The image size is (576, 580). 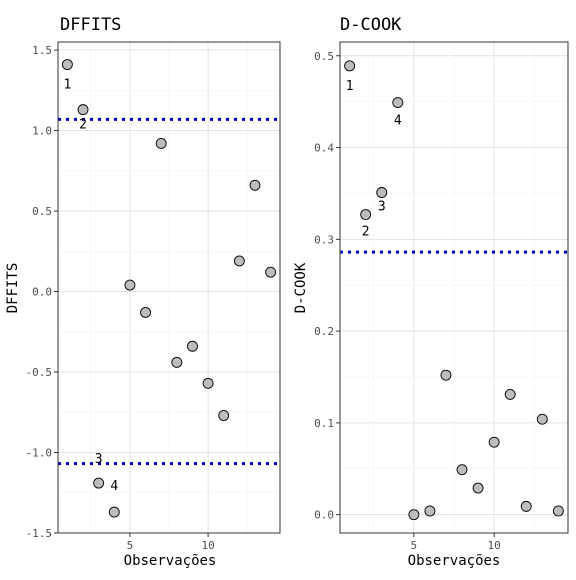 What do you see at coordinates (67, 85) in the screenshot?
I see `dffits-point-label: 1` at bounding box center [67, 85].